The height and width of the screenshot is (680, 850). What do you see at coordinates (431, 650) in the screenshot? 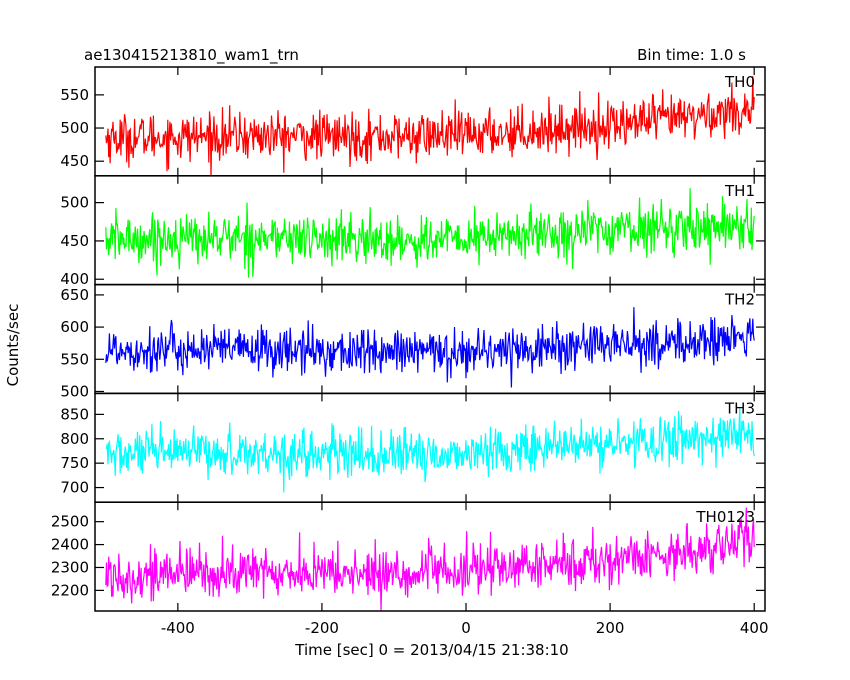
I see `x-axis-label: Time [sec] 0 = 2013/04/15 21:38:10` at bounding box center [431, 650].